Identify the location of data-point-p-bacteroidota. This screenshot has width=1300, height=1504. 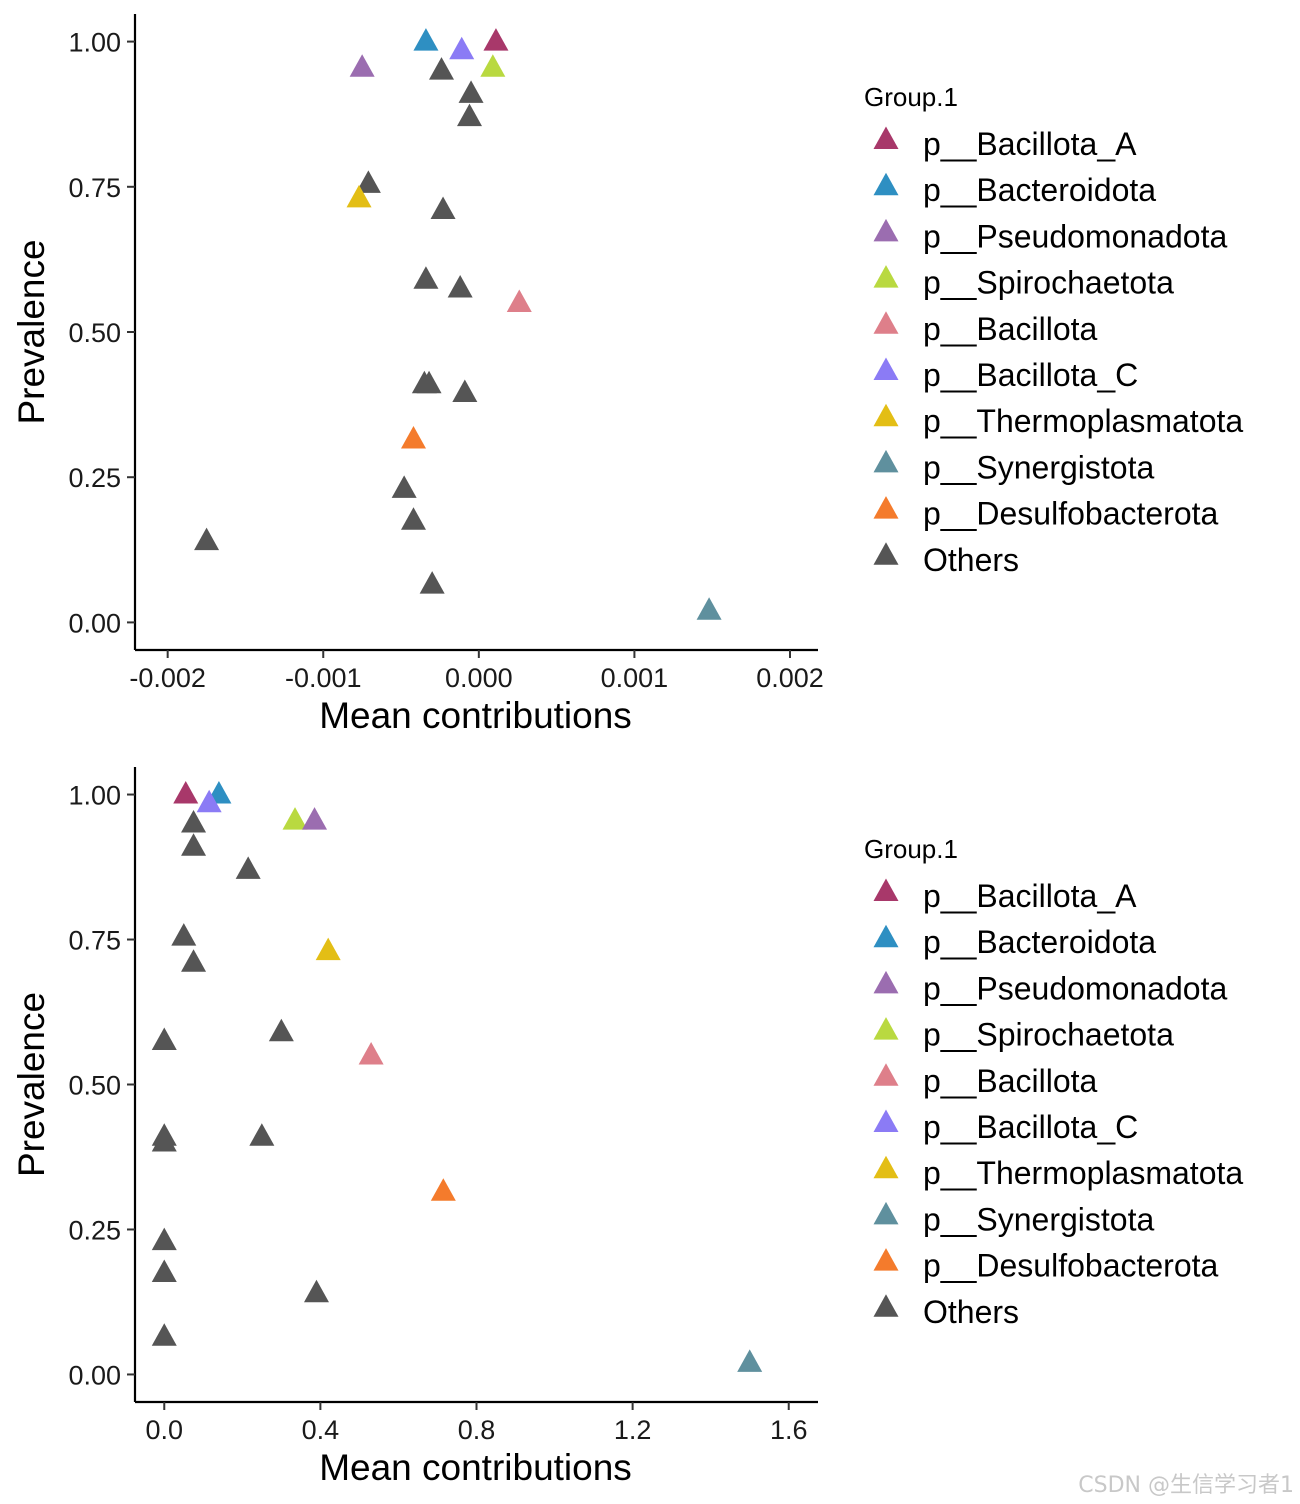
(426, 39).